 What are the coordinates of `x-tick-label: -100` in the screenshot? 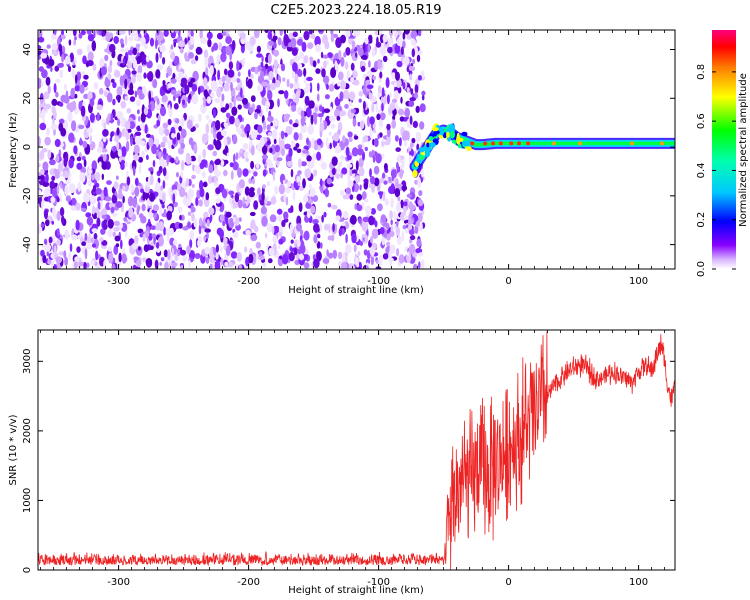 It's located at (378, 582).